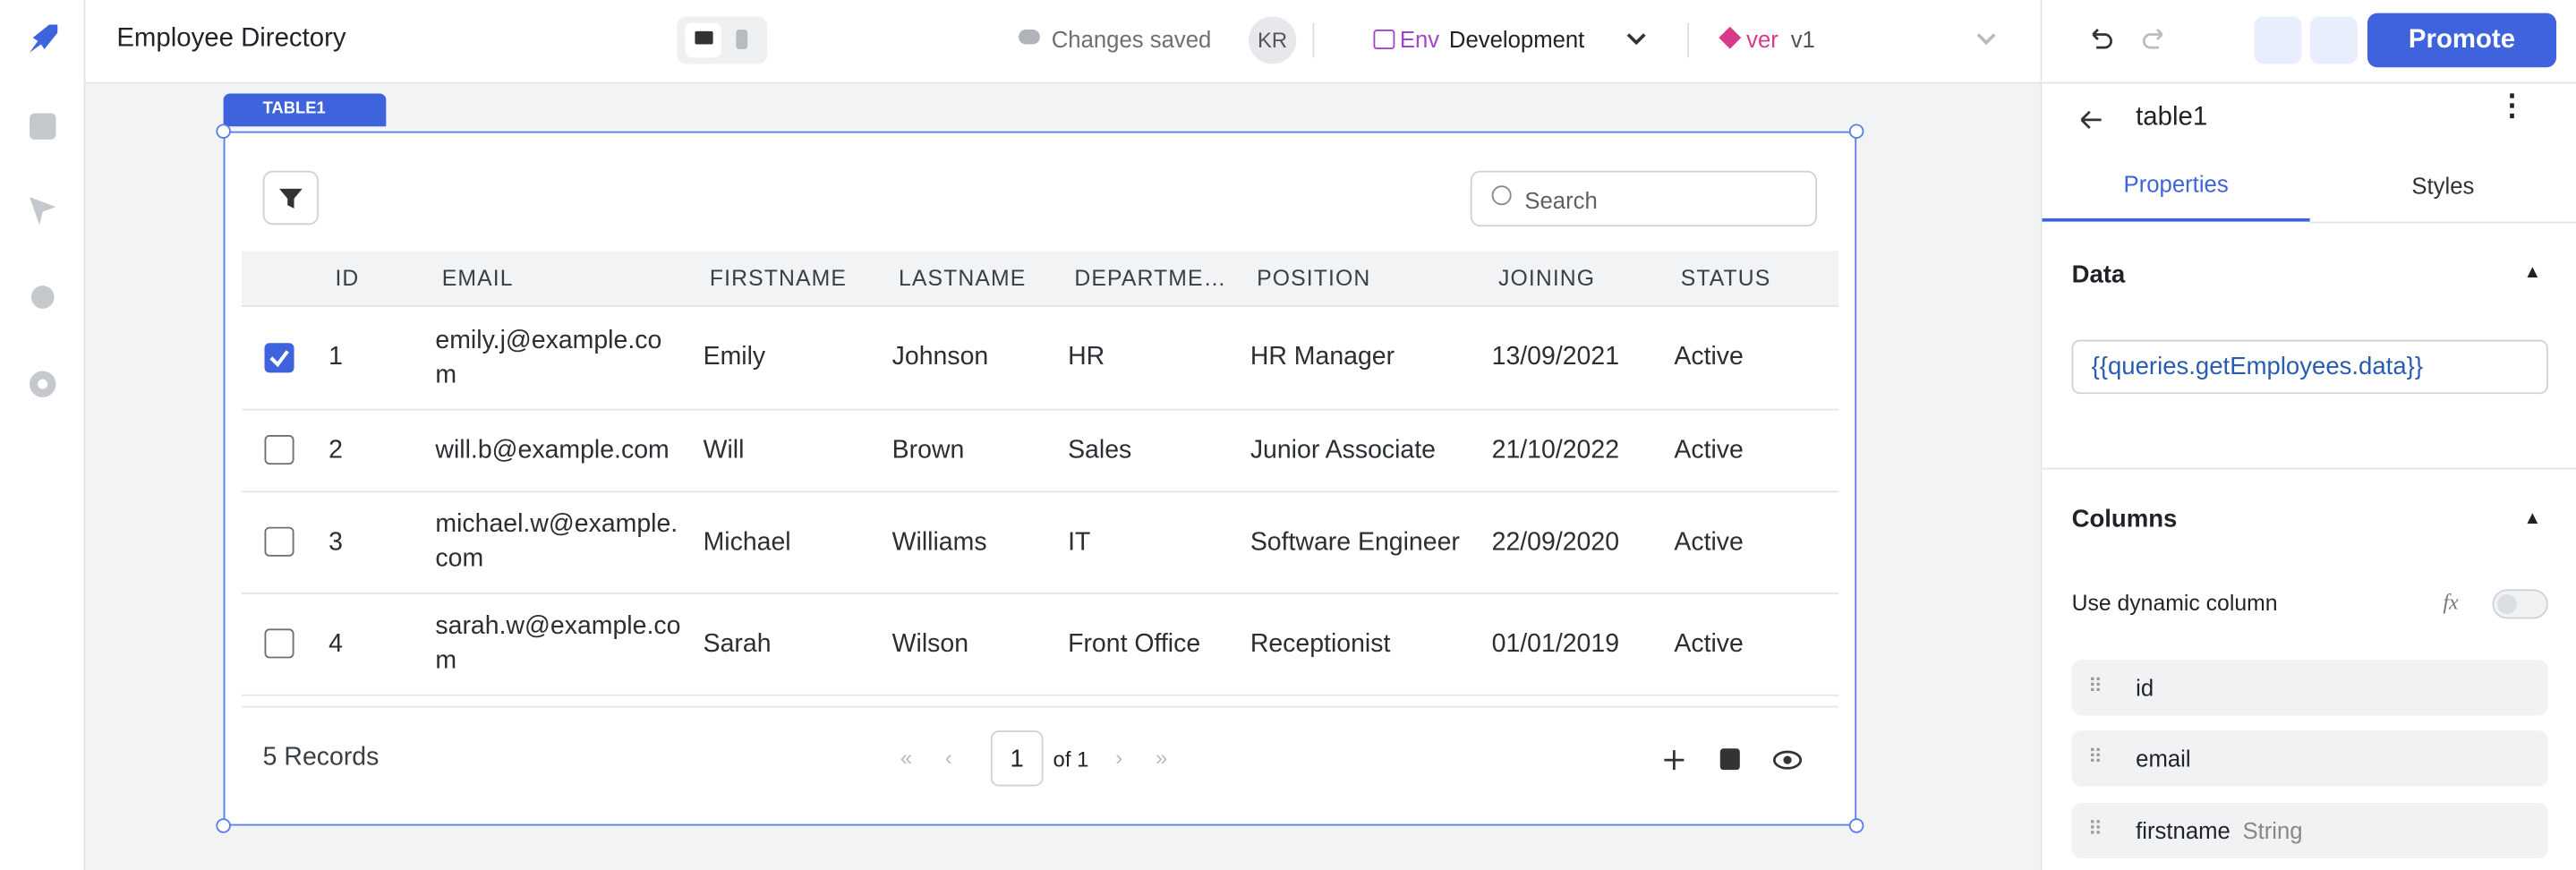 This screenshot has width=2576, height=870. I want to click on left-rail, so click(43, 435).